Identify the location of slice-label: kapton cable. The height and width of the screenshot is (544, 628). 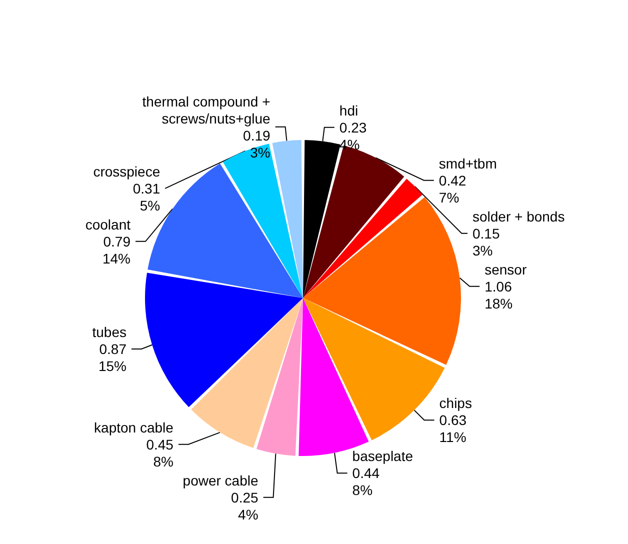
(134, 427).